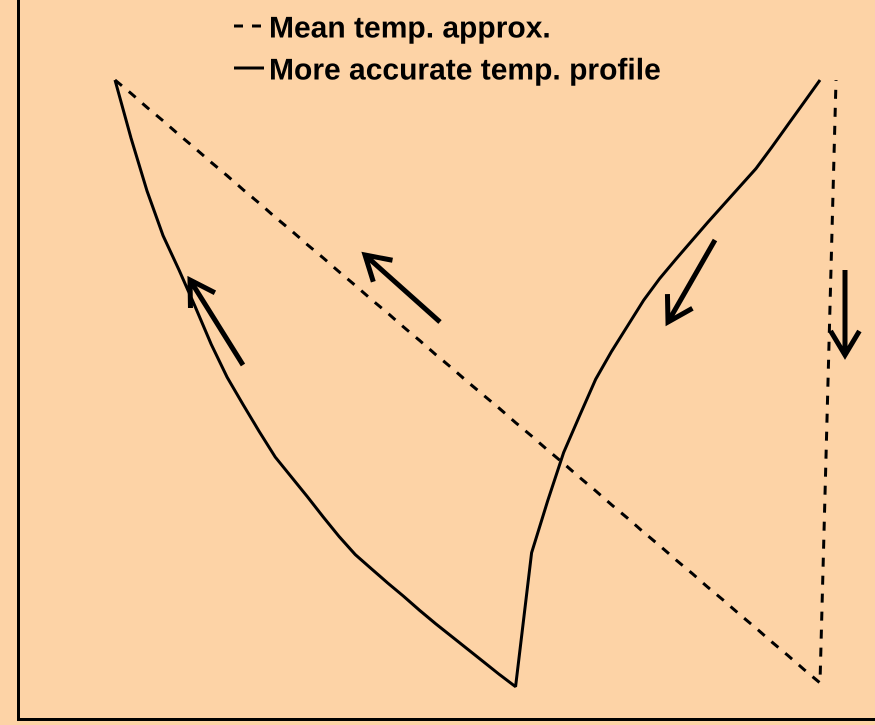 The width and height of the screenshot is (875, 725). I want to click on legend-label: More accurate temp. profile, so click(465, 70).